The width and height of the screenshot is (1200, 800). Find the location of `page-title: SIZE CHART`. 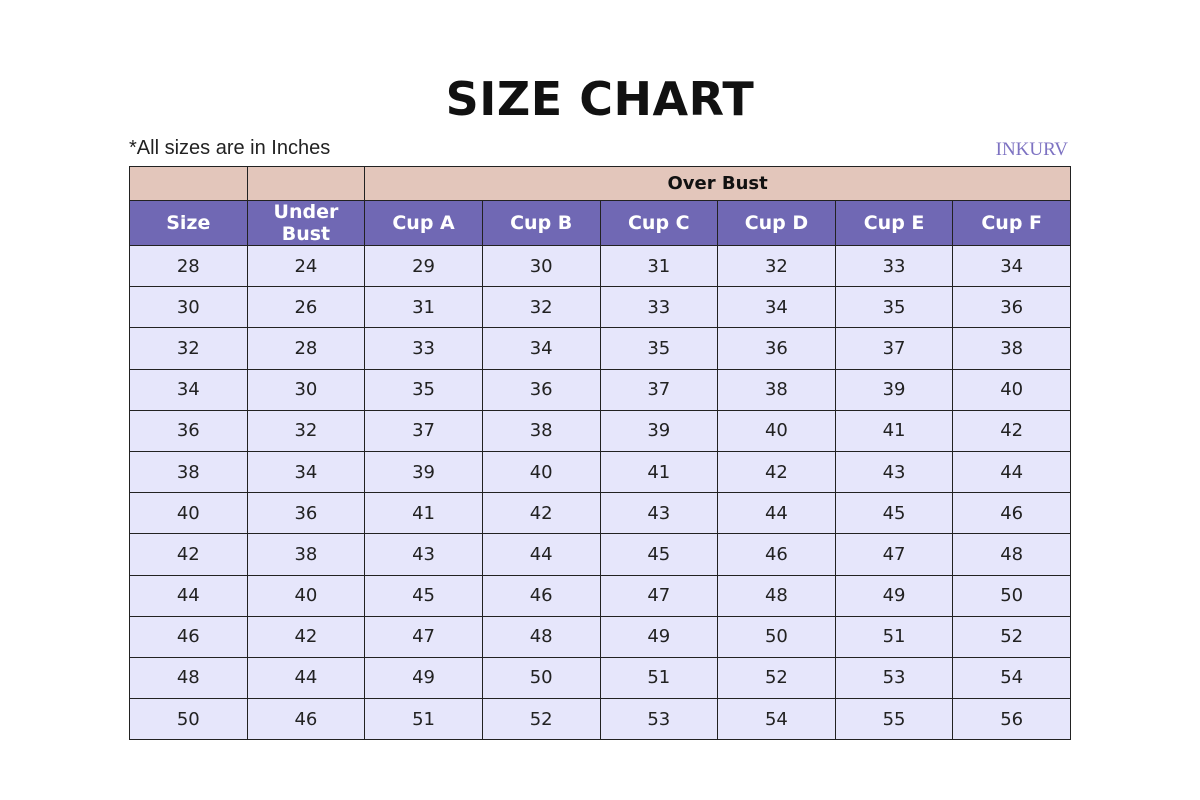

page-title: SIZE CHART is located at coordinates (600, 99).